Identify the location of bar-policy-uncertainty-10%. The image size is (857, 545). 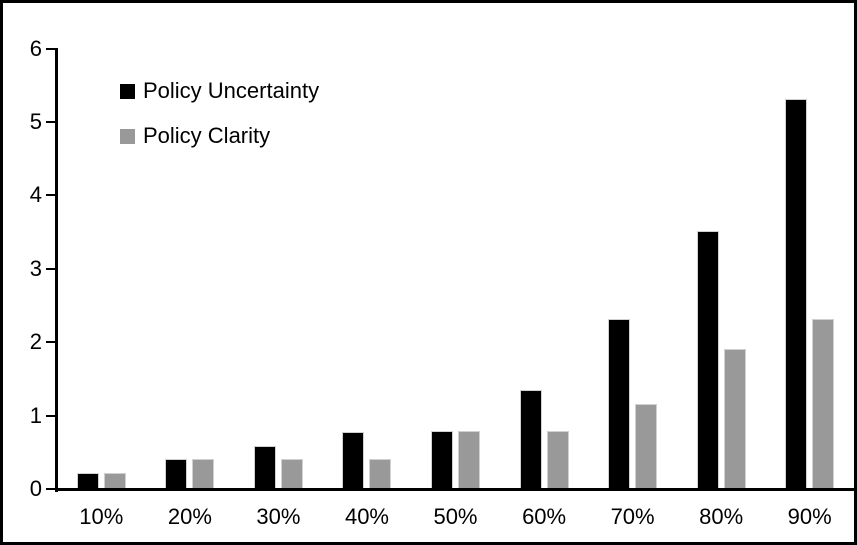
(87, 481).